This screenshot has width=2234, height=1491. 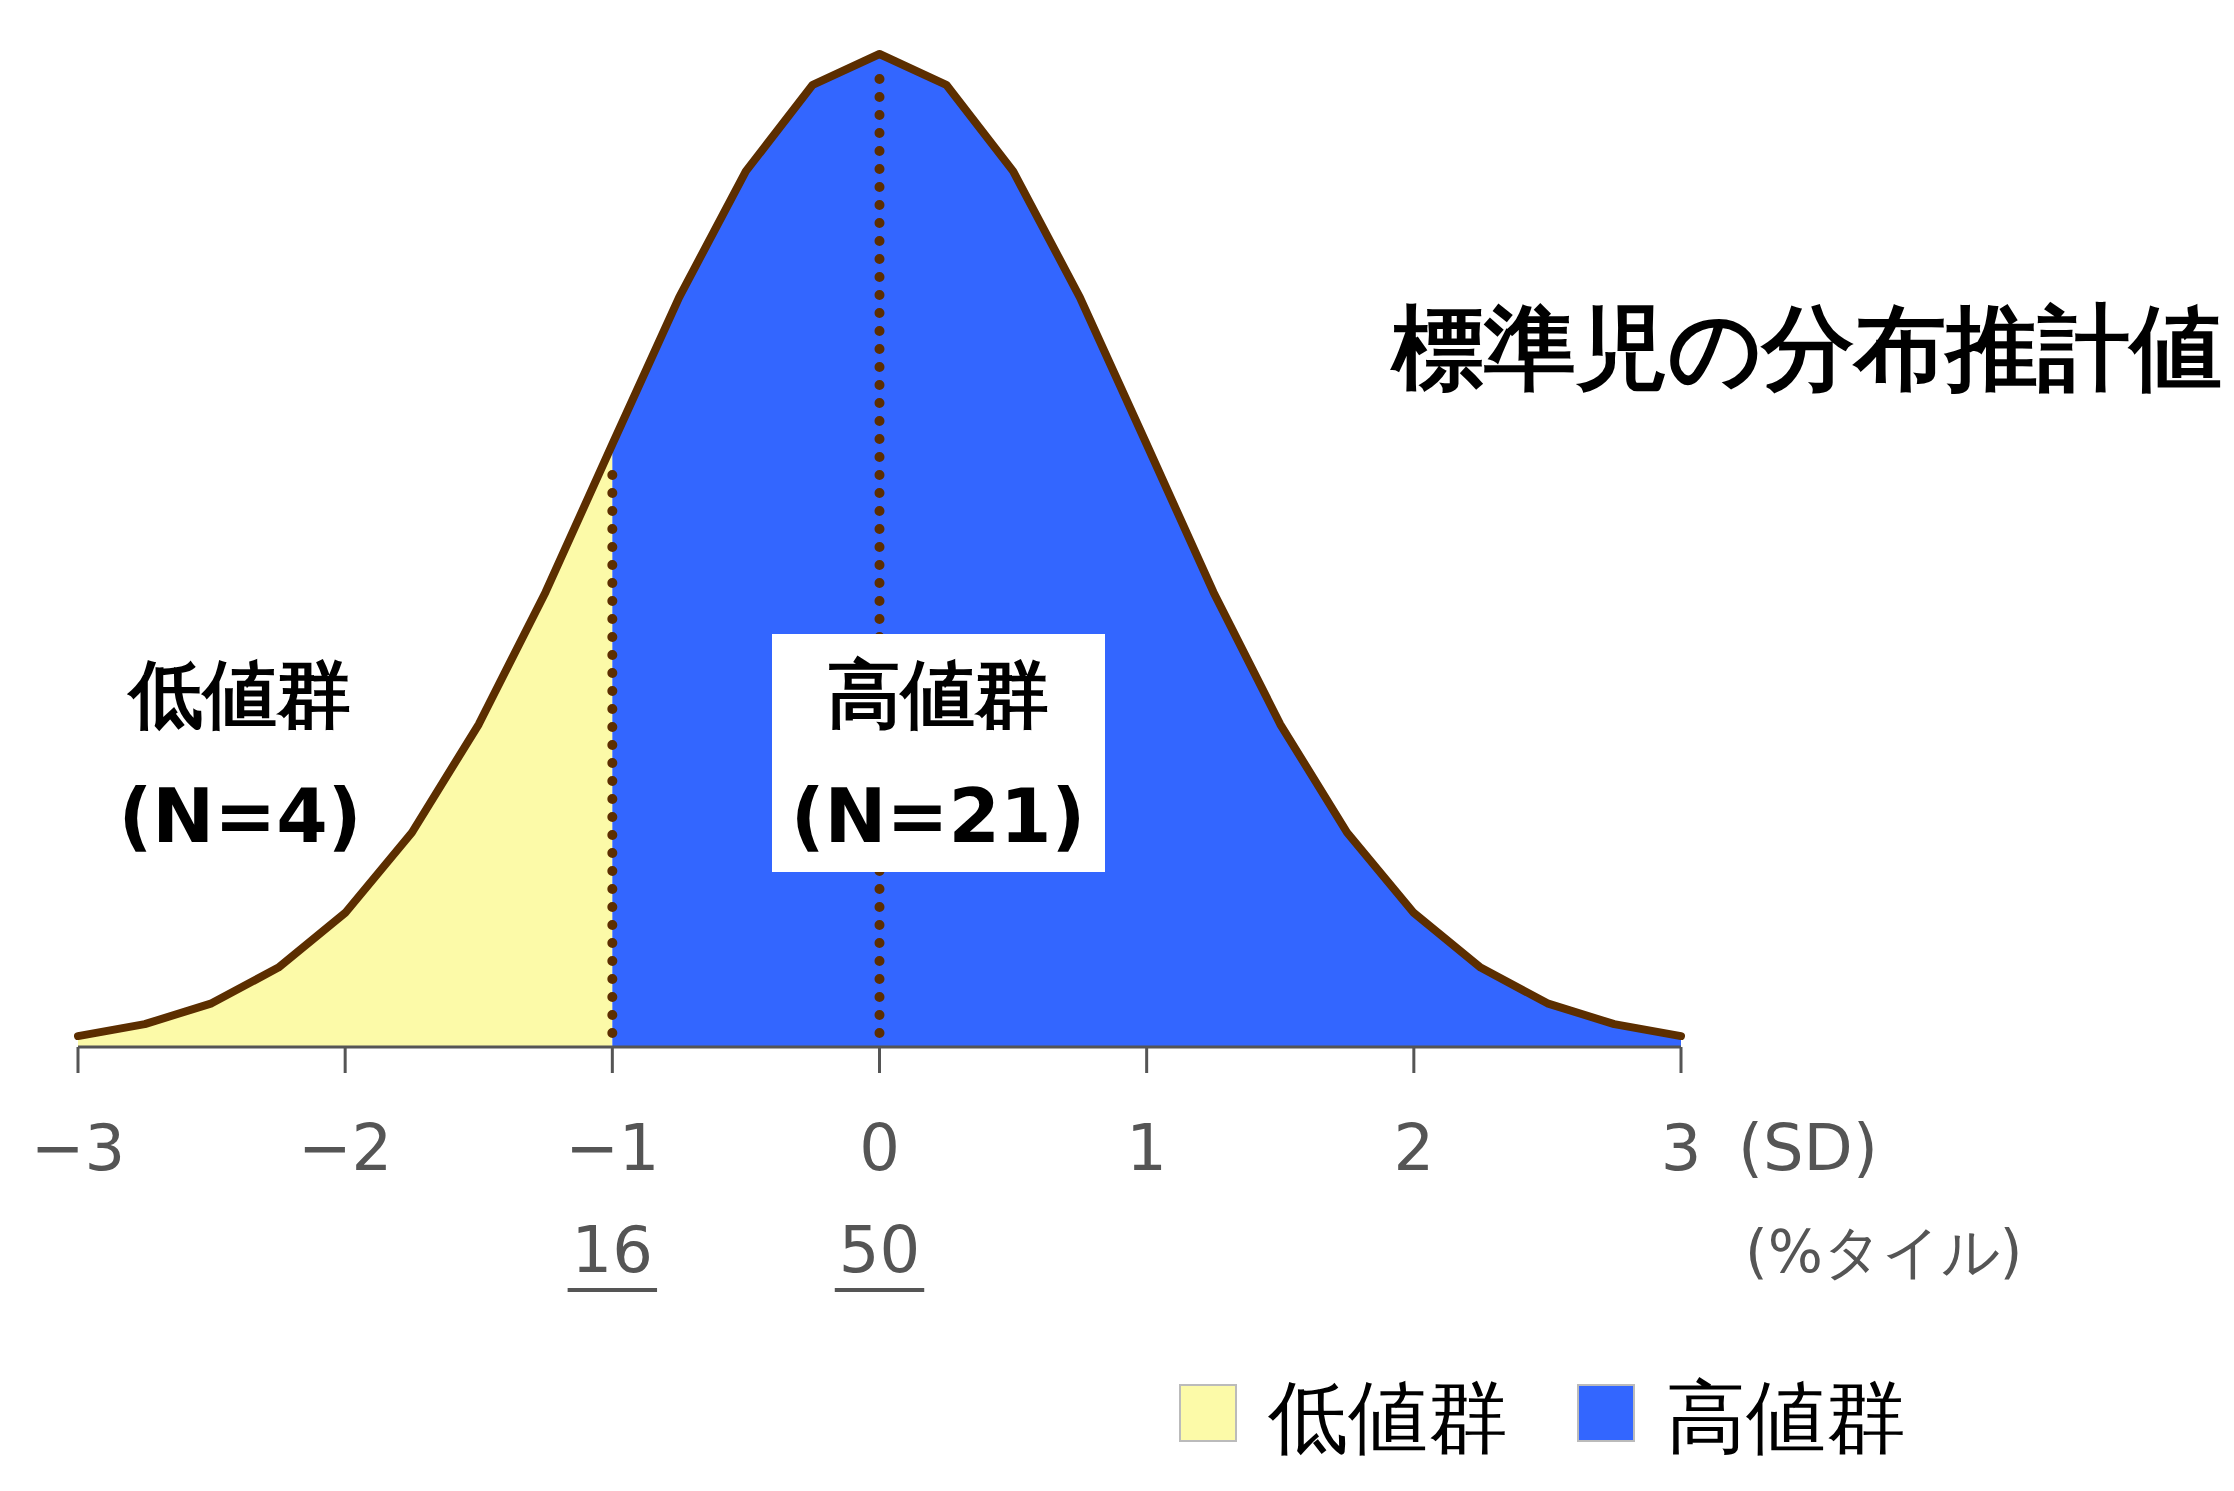 I want to click on x-tick-label: −1, so click(x=612, y=1148).